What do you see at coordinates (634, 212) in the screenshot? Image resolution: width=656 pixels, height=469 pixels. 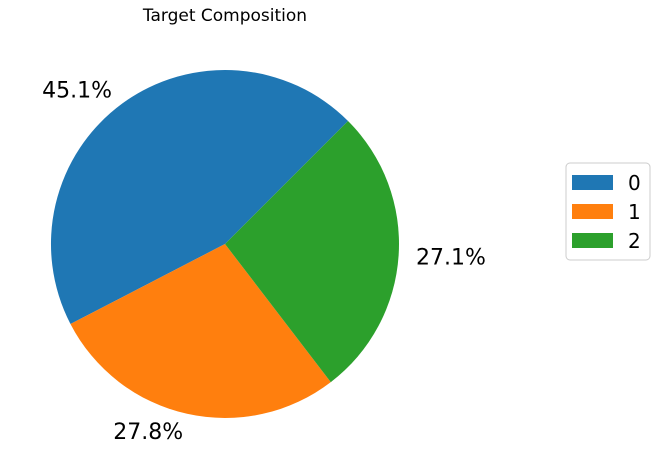 I see `legend-label-1: 1` at bounding box center [634, 212].